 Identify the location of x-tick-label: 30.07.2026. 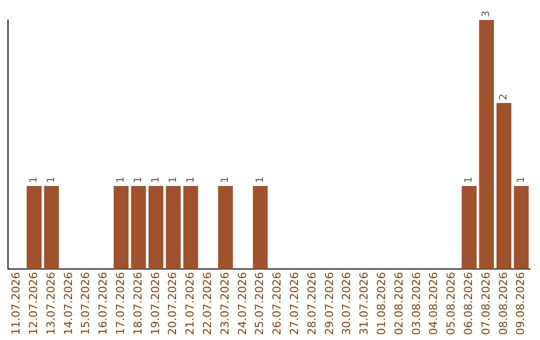
(347, 304).